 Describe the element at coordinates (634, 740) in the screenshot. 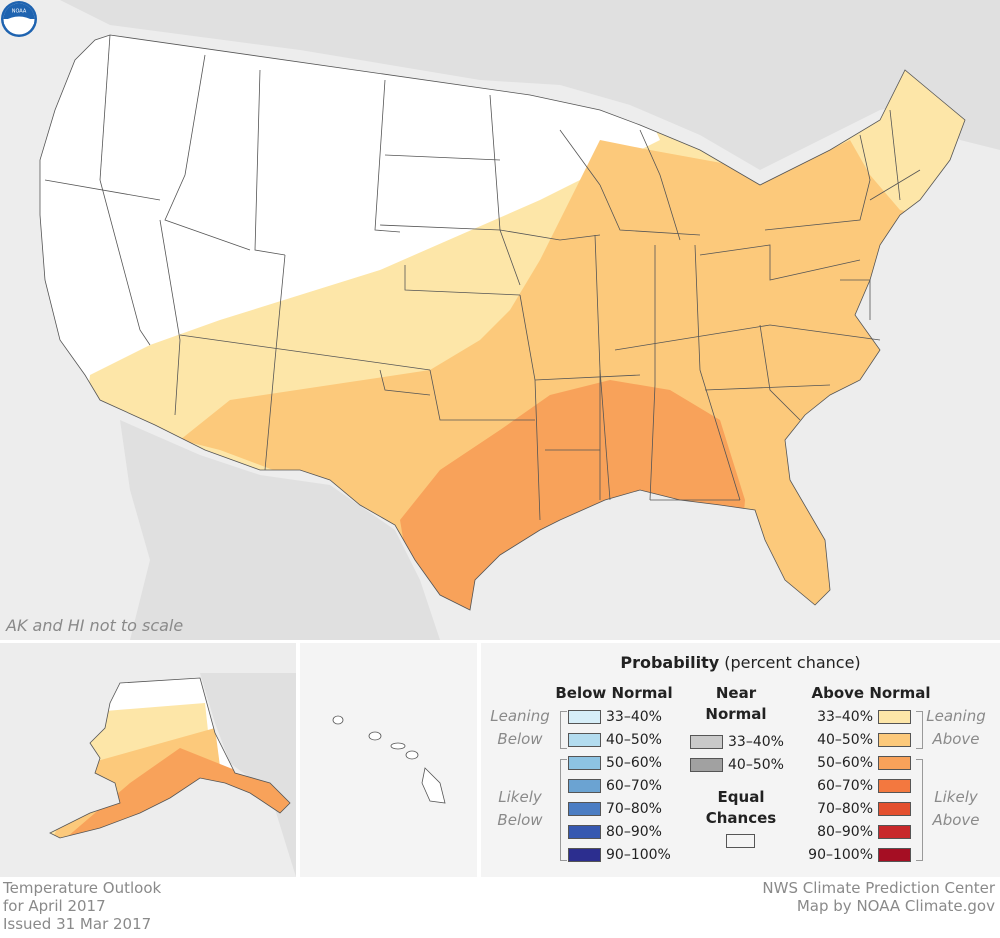

I see `below-normal-label: 40–50%` at that location.